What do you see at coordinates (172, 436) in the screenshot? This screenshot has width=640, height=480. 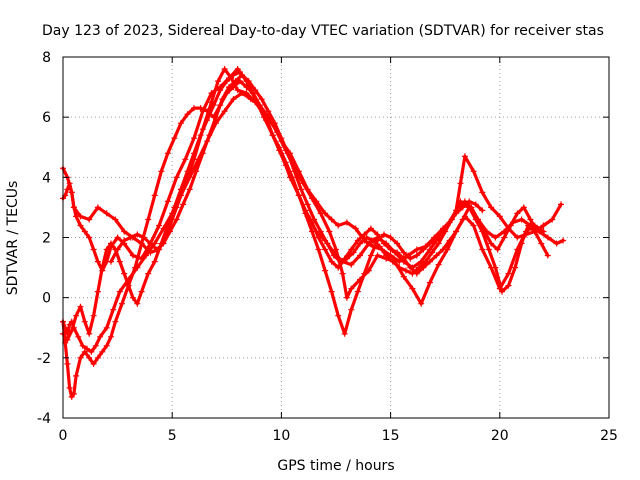 I see `x-tick-label: 5` at bounding box center [172, 436].